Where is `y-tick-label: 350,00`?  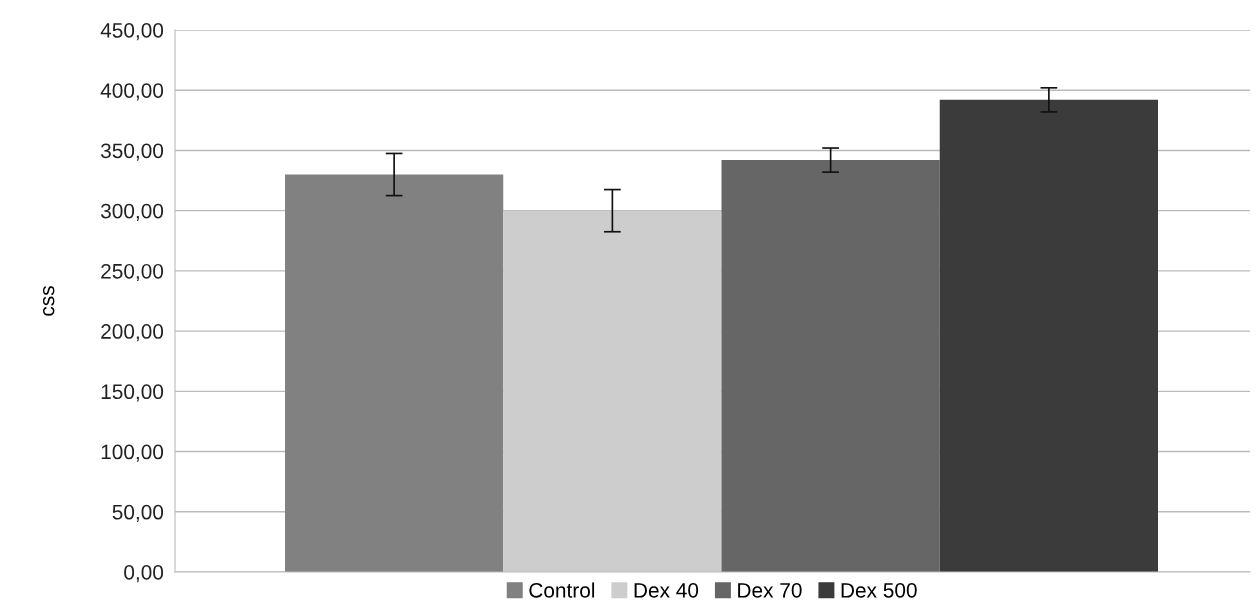
y-tick-label: 350,00 is located at coordinates (132, 152).